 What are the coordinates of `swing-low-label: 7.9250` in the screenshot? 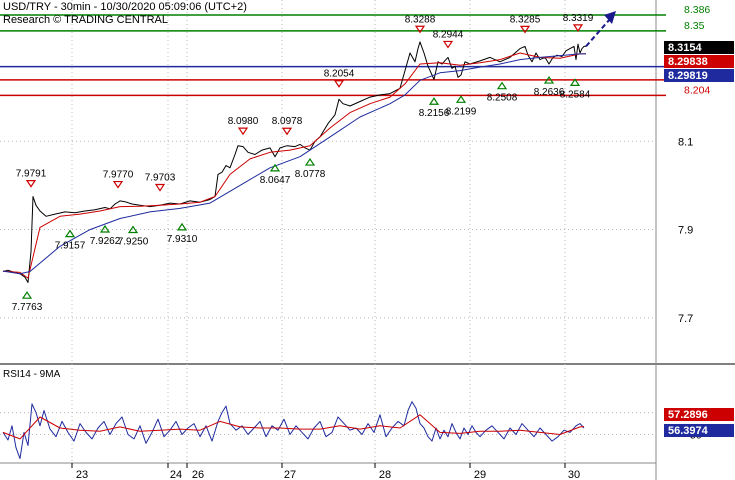 It's located at (133, 242).